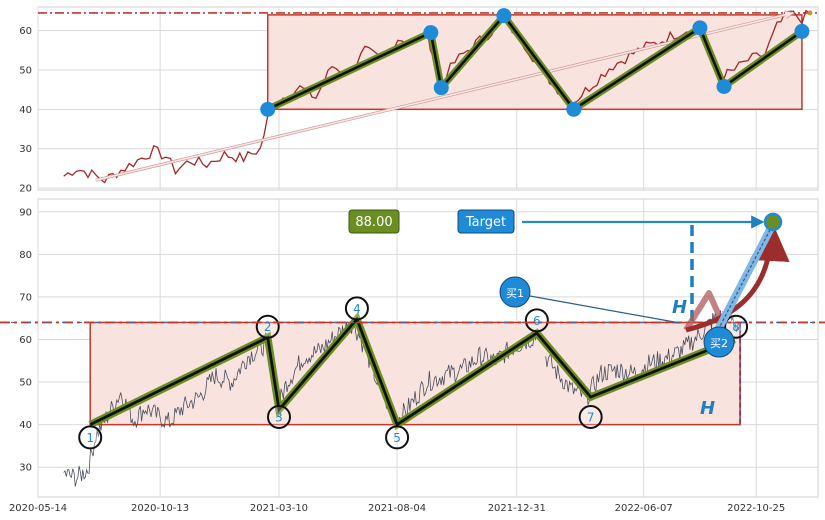 The image size is (825, 520). I want to click on height-label-lower: H, so click(707, 408).